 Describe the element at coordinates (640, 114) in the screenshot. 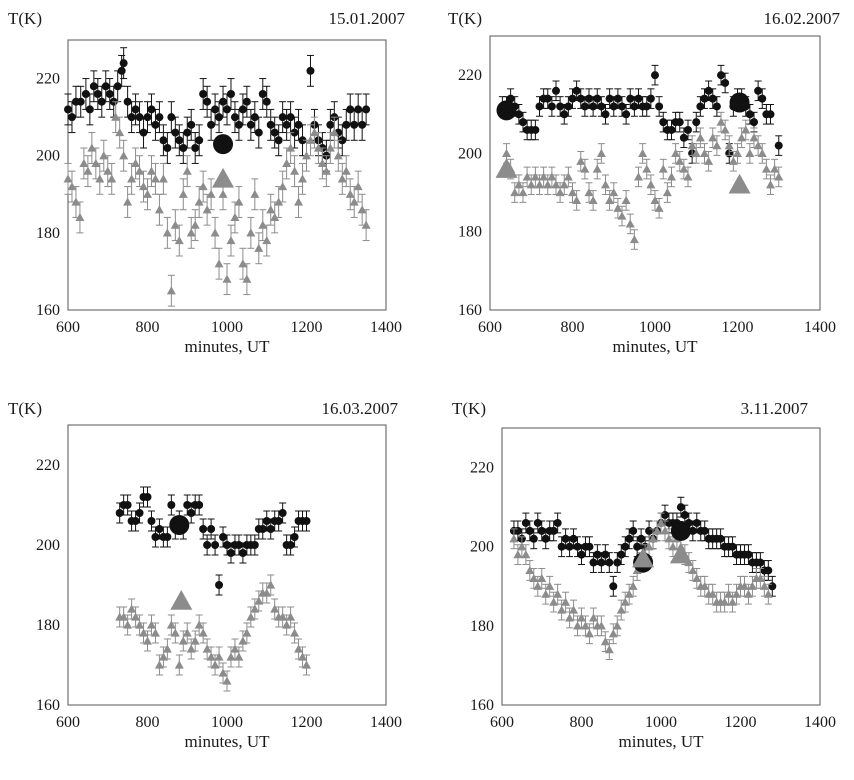

I see `series-circle` at that location.